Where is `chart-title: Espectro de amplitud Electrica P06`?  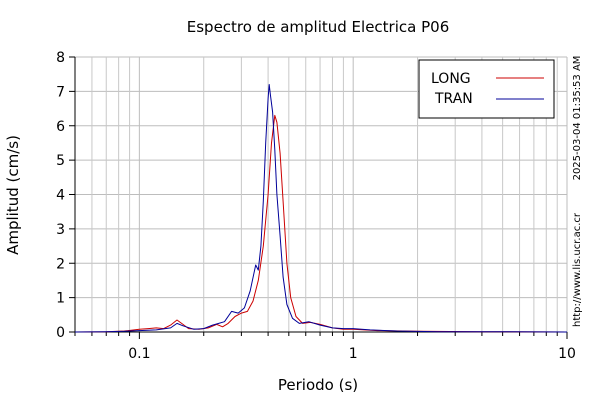 chart-title: Espectro de amplitud Electrica P06 is located at coordinates (318, 27).